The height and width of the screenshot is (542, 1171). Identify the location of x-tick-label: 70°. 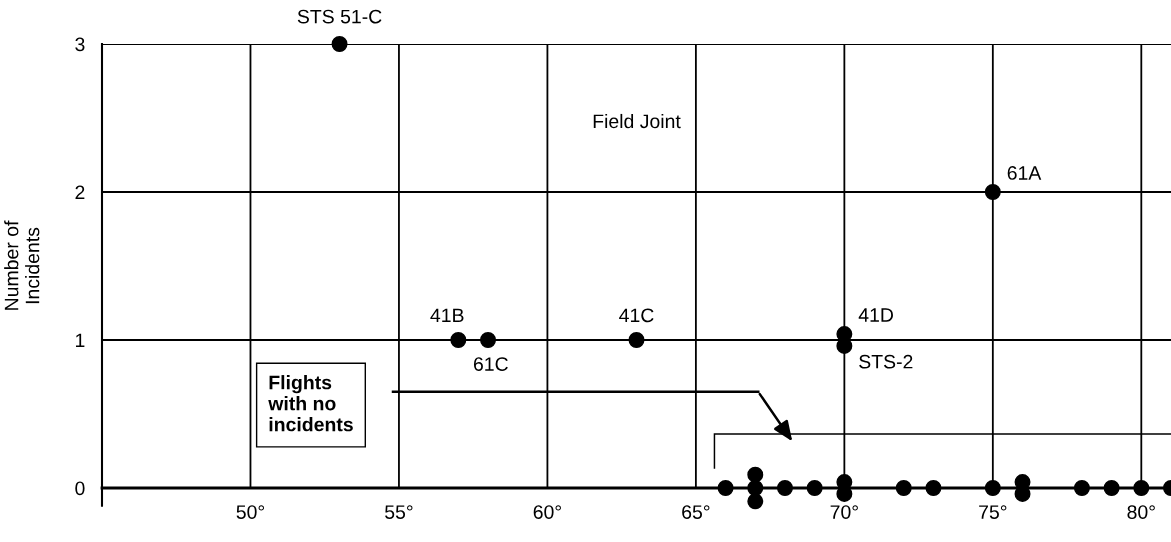
(844, 512).